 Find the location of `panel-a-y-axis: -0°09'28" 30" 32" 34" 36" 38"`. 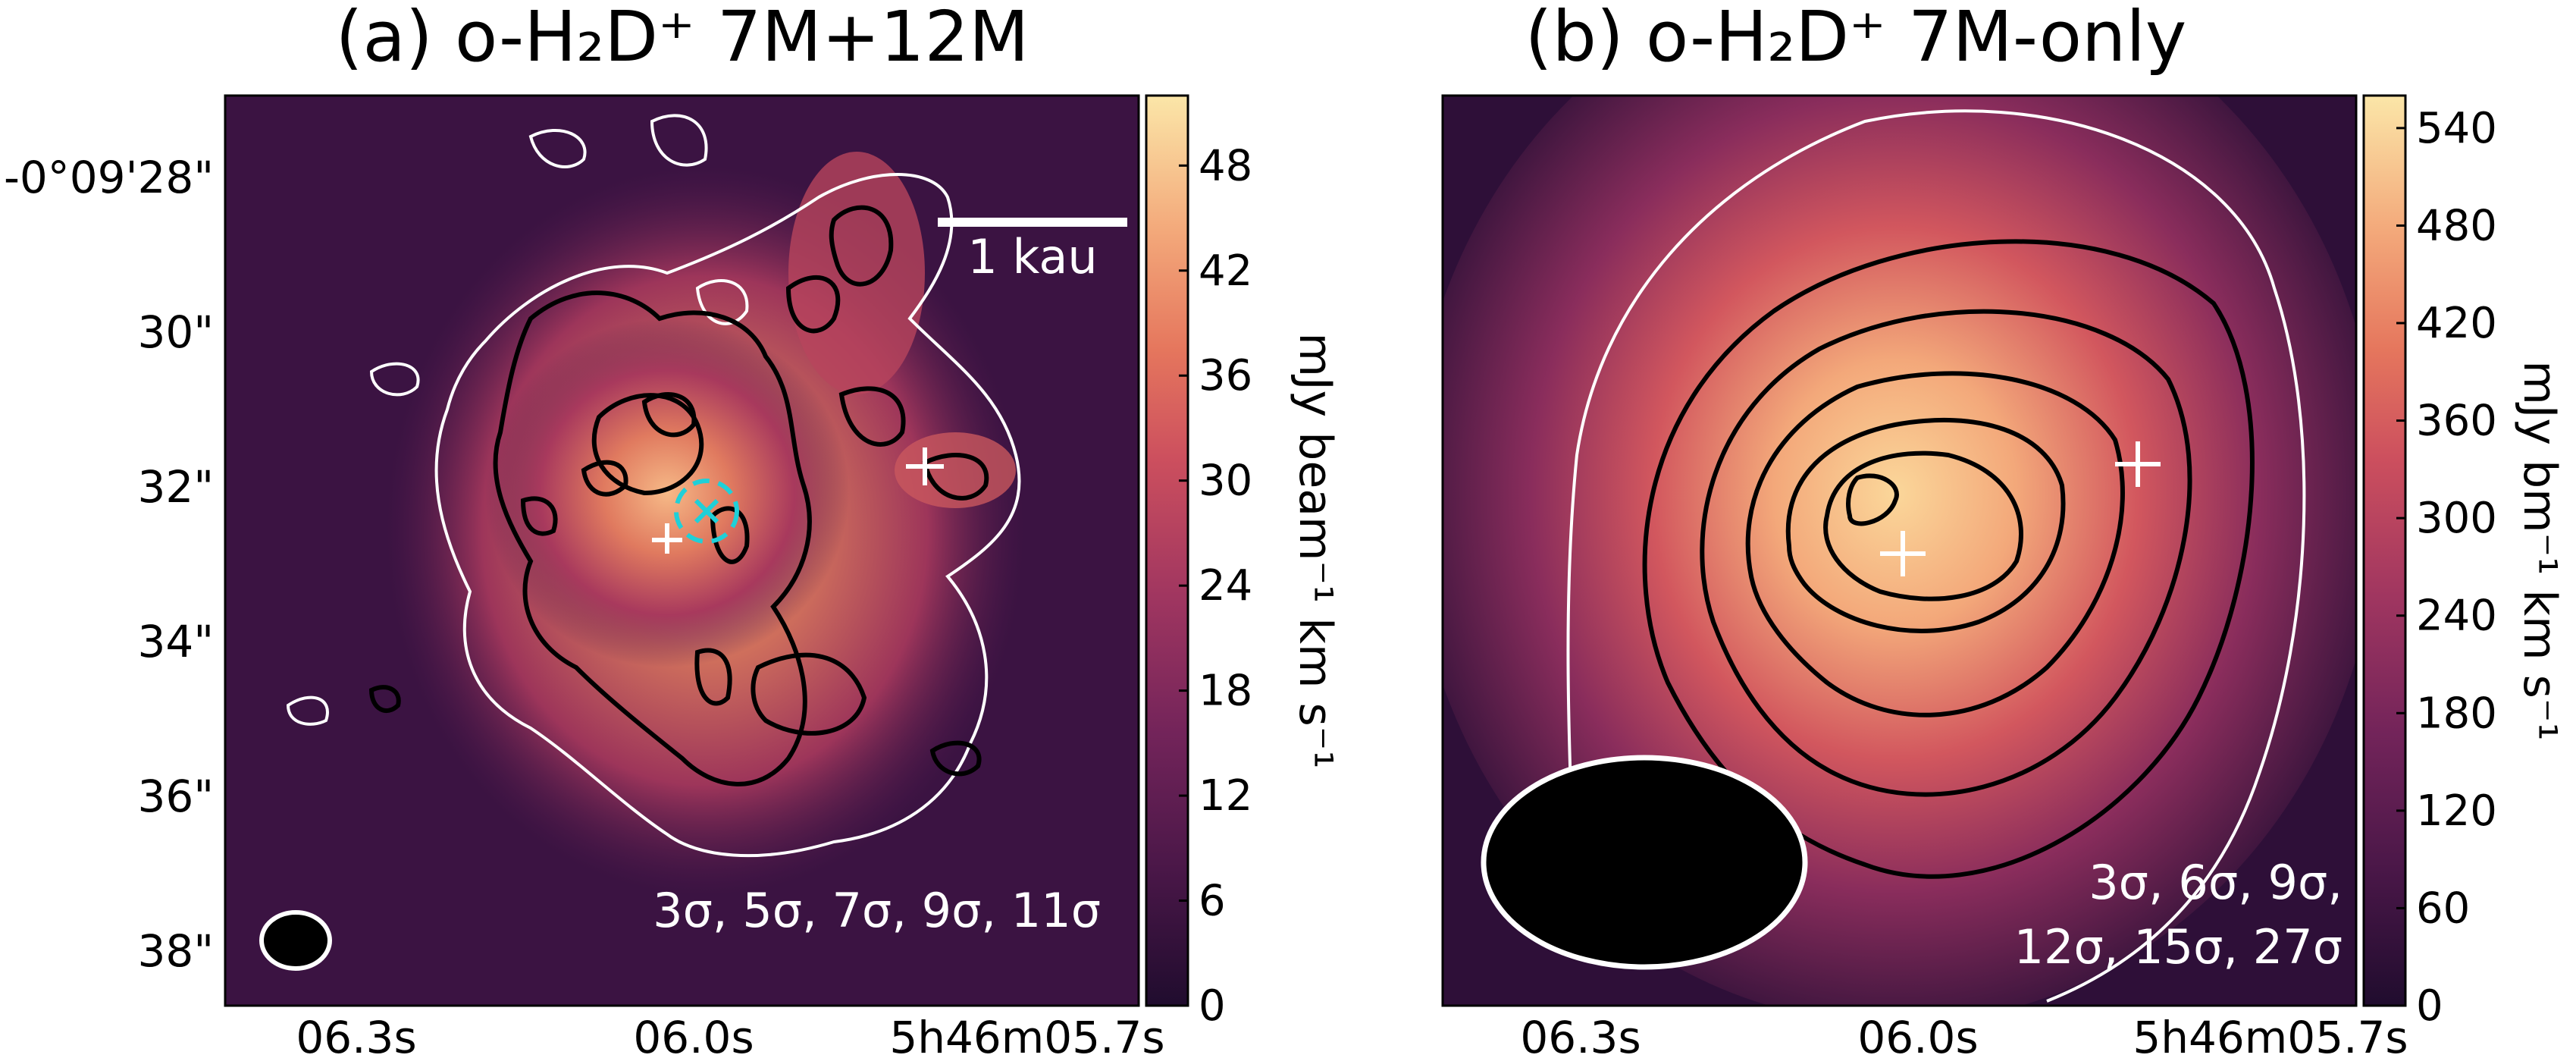

panel-a-y-axis: -0°09'28" 30" 32" 34" 36" 38" is located at coordinates (109, 564).